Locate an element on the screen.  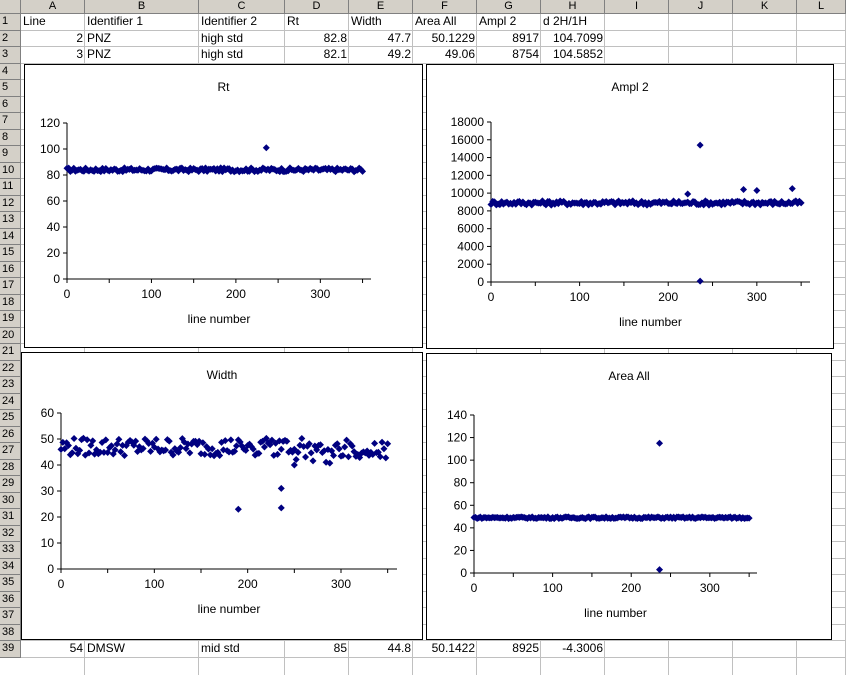
row-header-29: 29 is located at coordinates (10, 484).